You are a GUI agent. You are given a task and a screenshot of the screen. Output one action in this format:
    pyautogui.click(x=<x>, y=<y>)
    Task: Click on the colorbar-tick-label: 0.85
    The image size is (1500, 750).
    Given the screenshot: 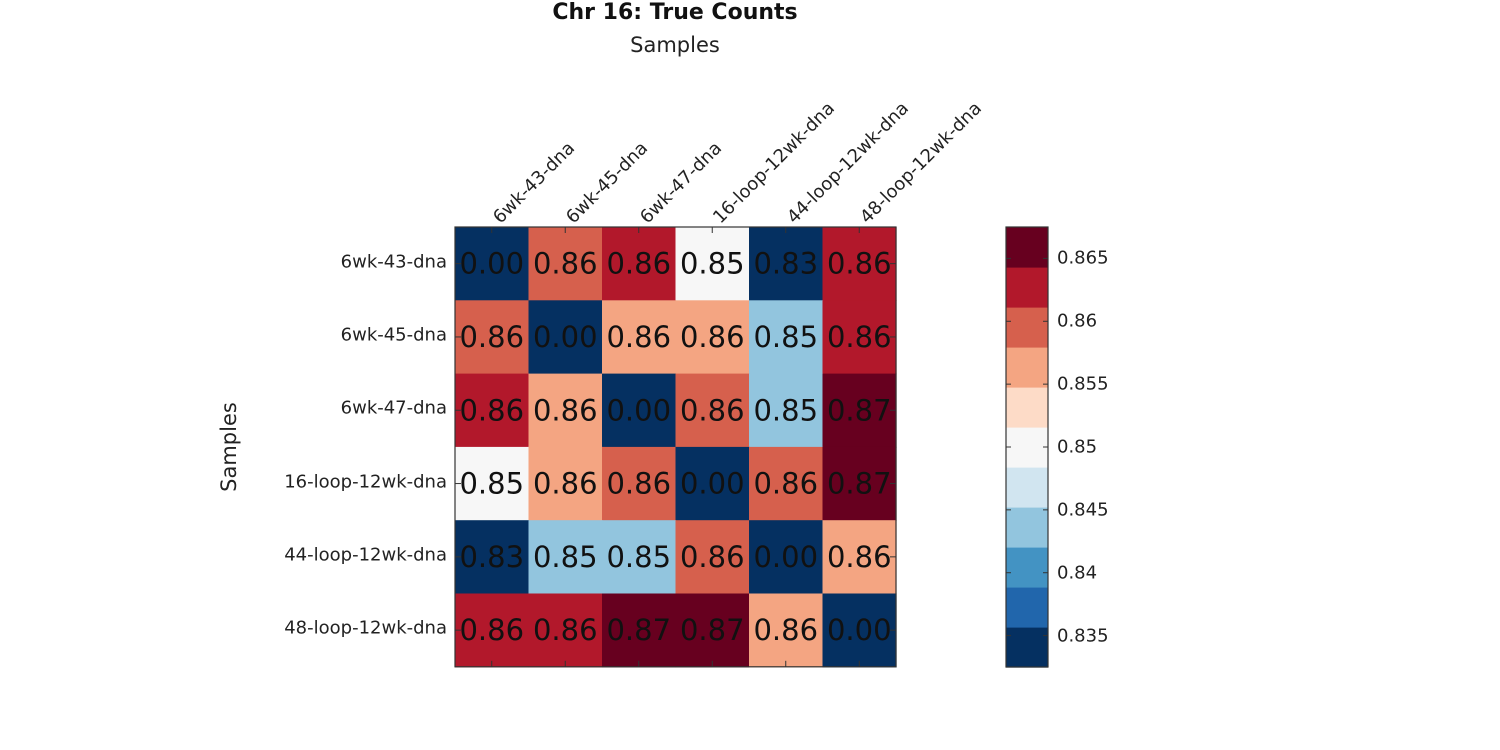 What is the action you would take?
    pyautogui.click(x=1077, y=447)
    